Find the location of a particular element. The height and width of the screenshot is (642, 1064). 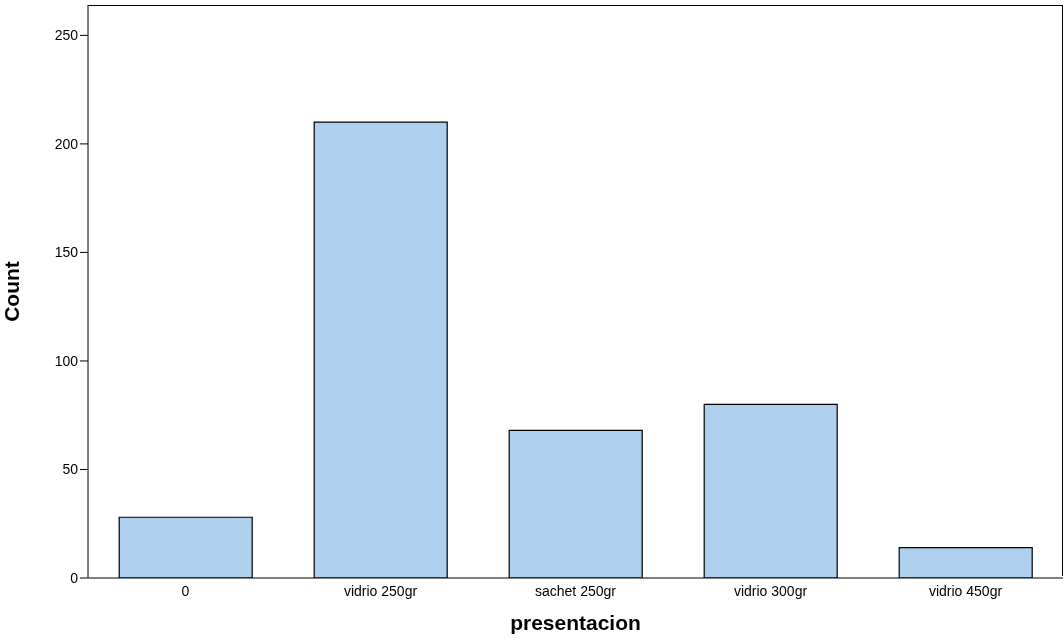

y-tick-label: 200 is located at coordinates (66, 143).